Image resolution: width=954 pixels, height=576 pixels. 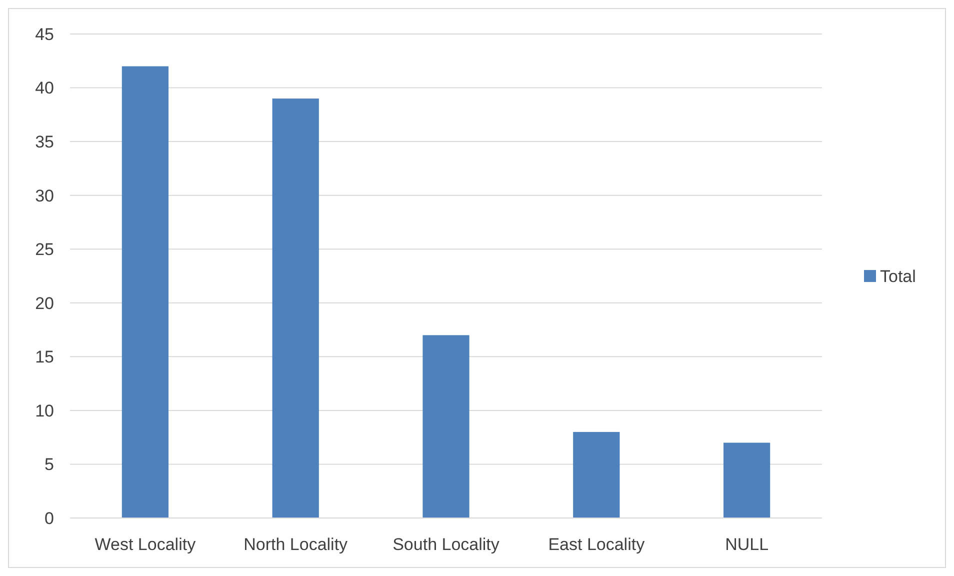 What do you see at coordinates (44, 88) in the screenshot?
I see `y-tick-label: 40` at bounding box center [44, 88].